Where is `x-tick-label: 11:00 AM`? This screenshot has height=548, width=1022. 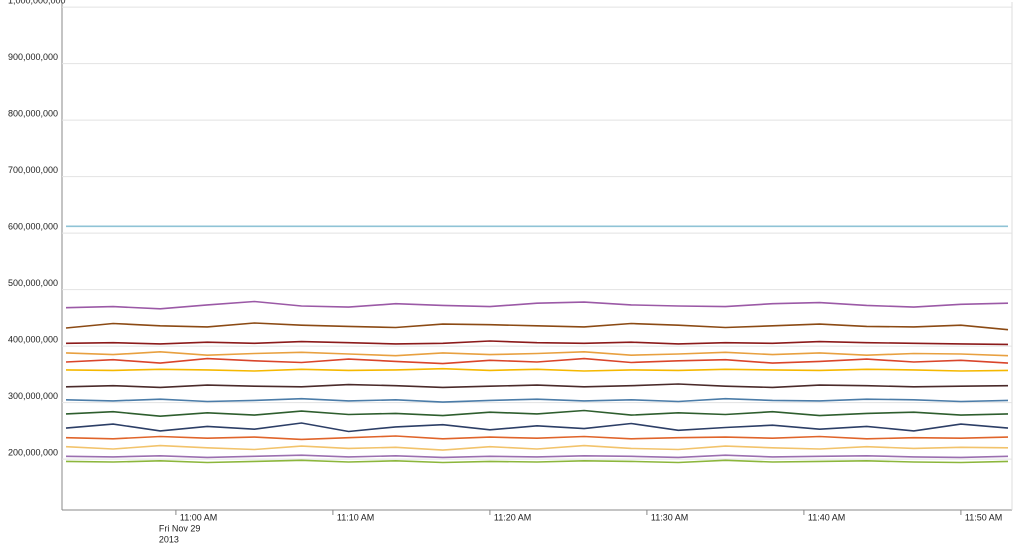
x-tick-label: 11:00 AM is located at coordinates (198, 517).